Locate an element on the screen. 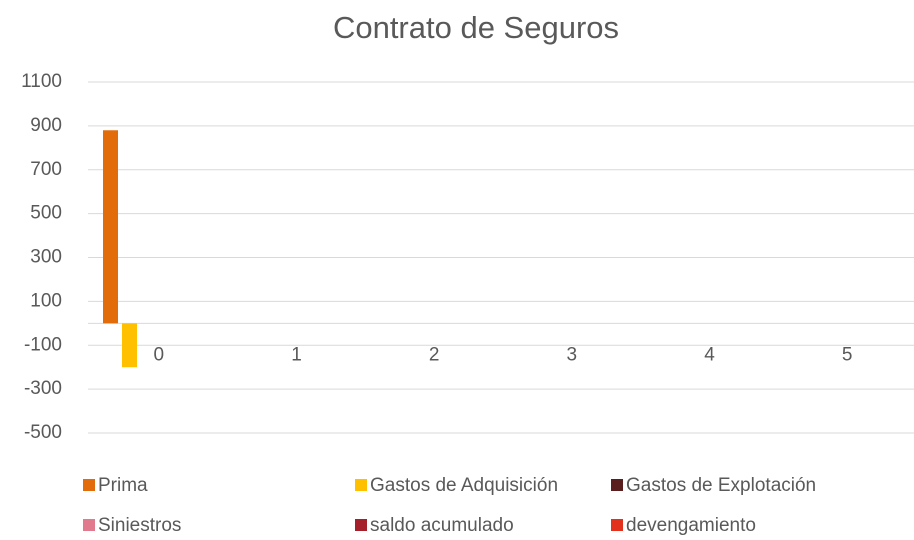  y-tick-label: 100 is located at coordinates (46, 300).